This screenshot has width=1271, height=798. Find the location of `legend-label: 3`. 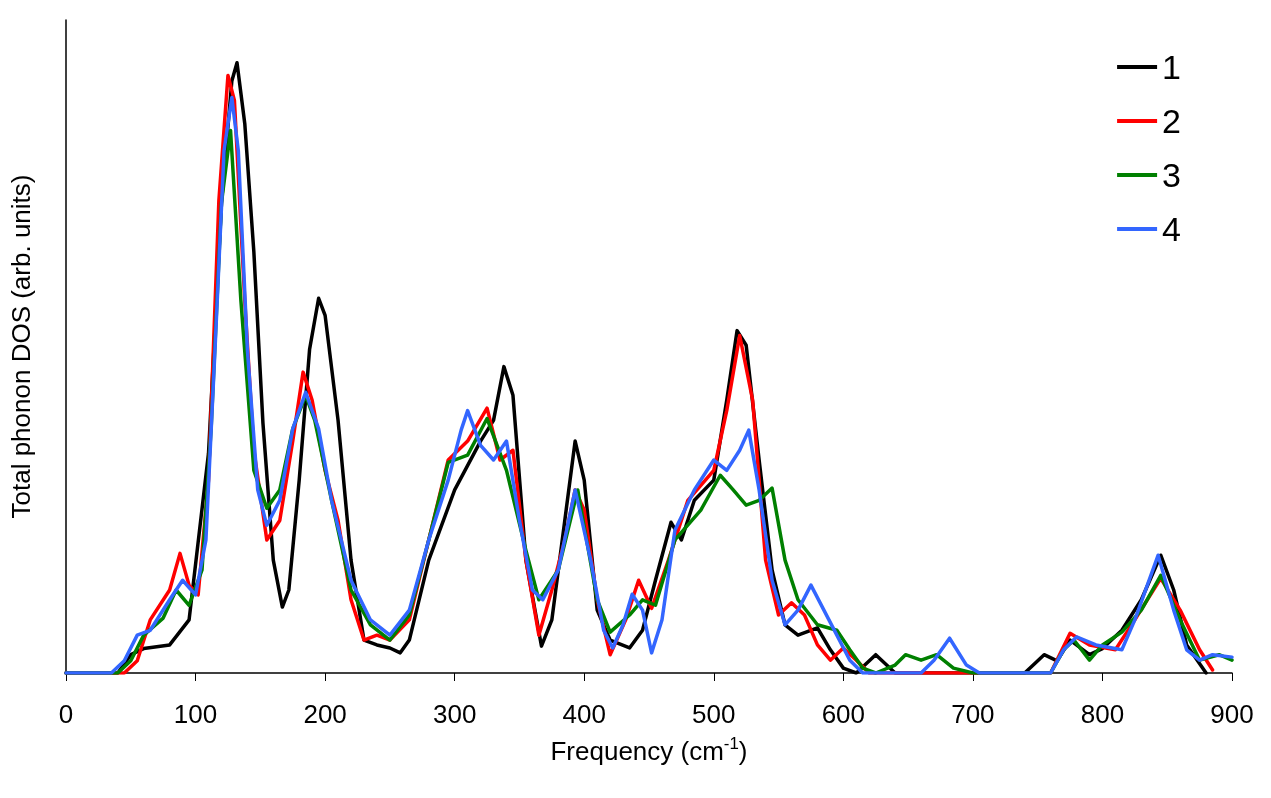

legend-label: 3 is located at coordinates (1172, 175).